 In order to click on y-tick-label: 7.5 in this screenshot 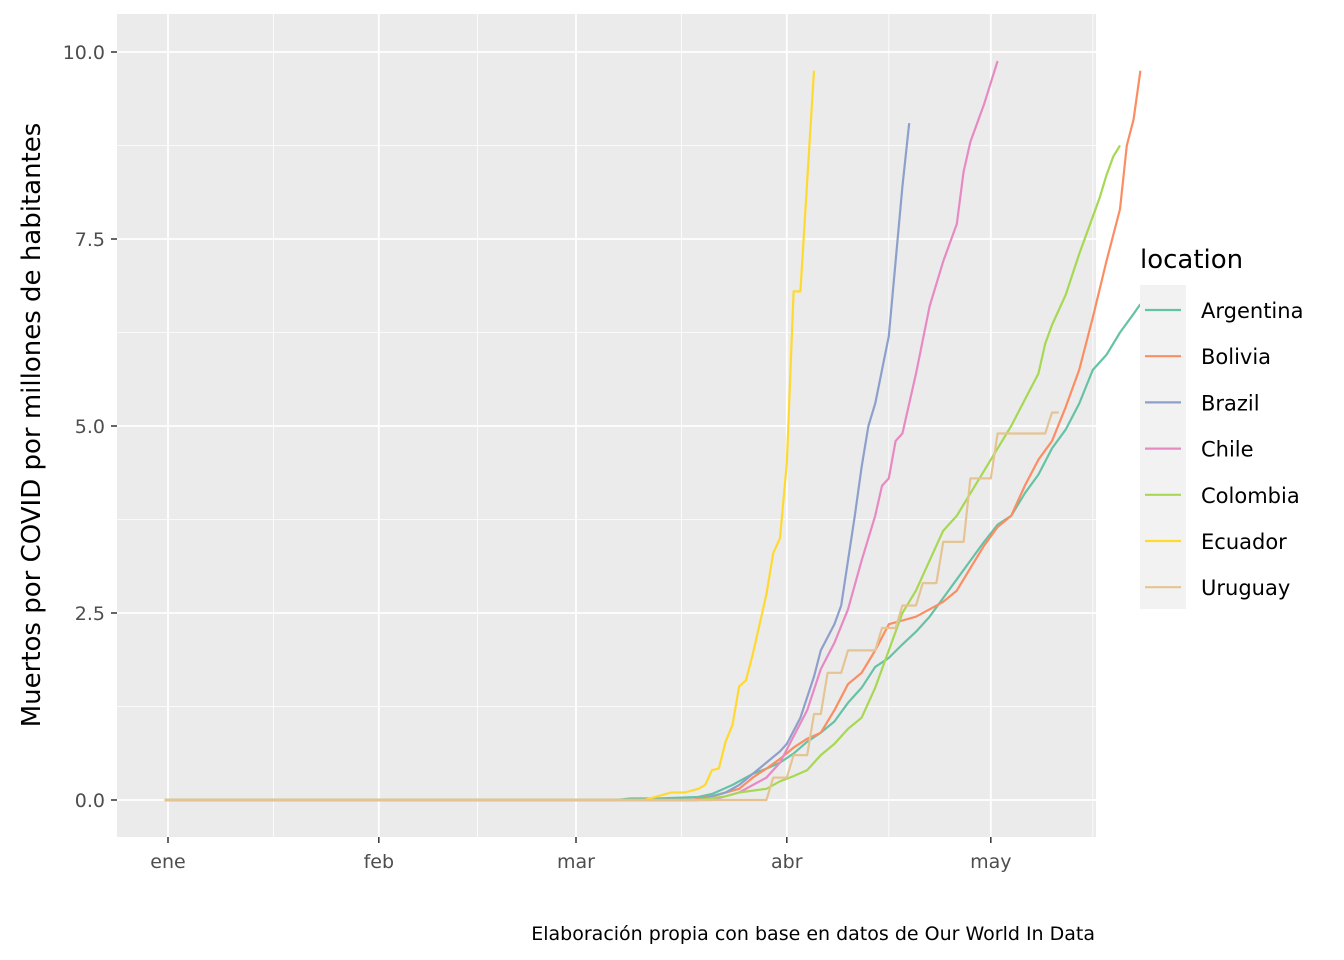, I will do `click(90, 240)`.